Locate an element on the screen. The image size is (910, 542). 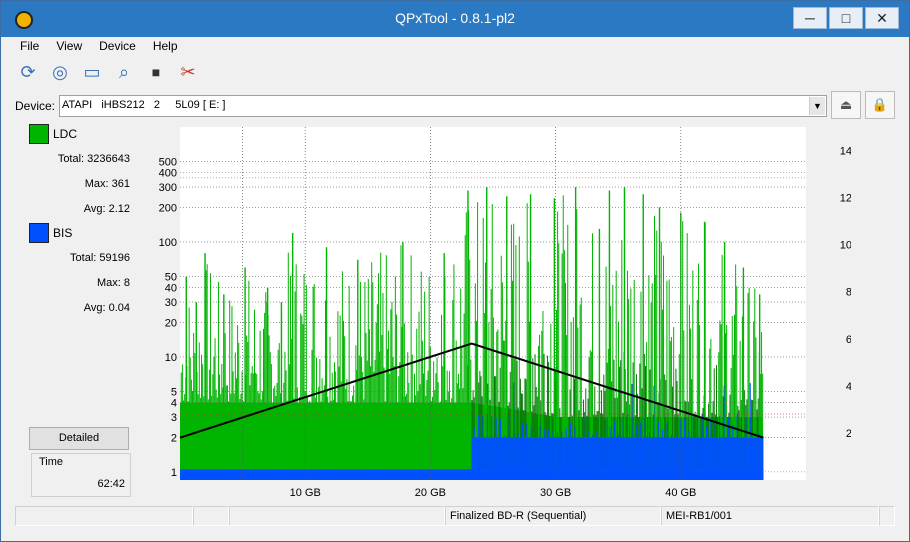
y-left-tick-label: 1 is located at coordinates (174, 473).